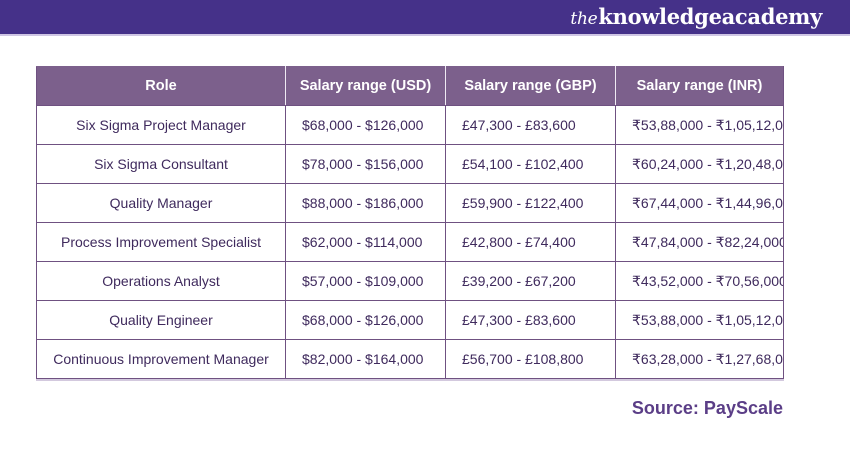  I want to click on usd-cell: $62,000 - $114,000, so click(365, 242).